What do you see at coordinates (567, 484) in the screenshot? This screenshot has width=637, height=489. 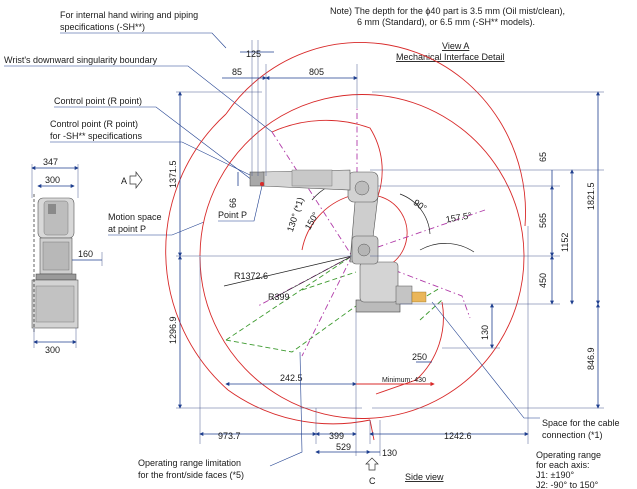 I see `op-range-j2: J2: -90° to 150°` at bounding box center [567, 484].